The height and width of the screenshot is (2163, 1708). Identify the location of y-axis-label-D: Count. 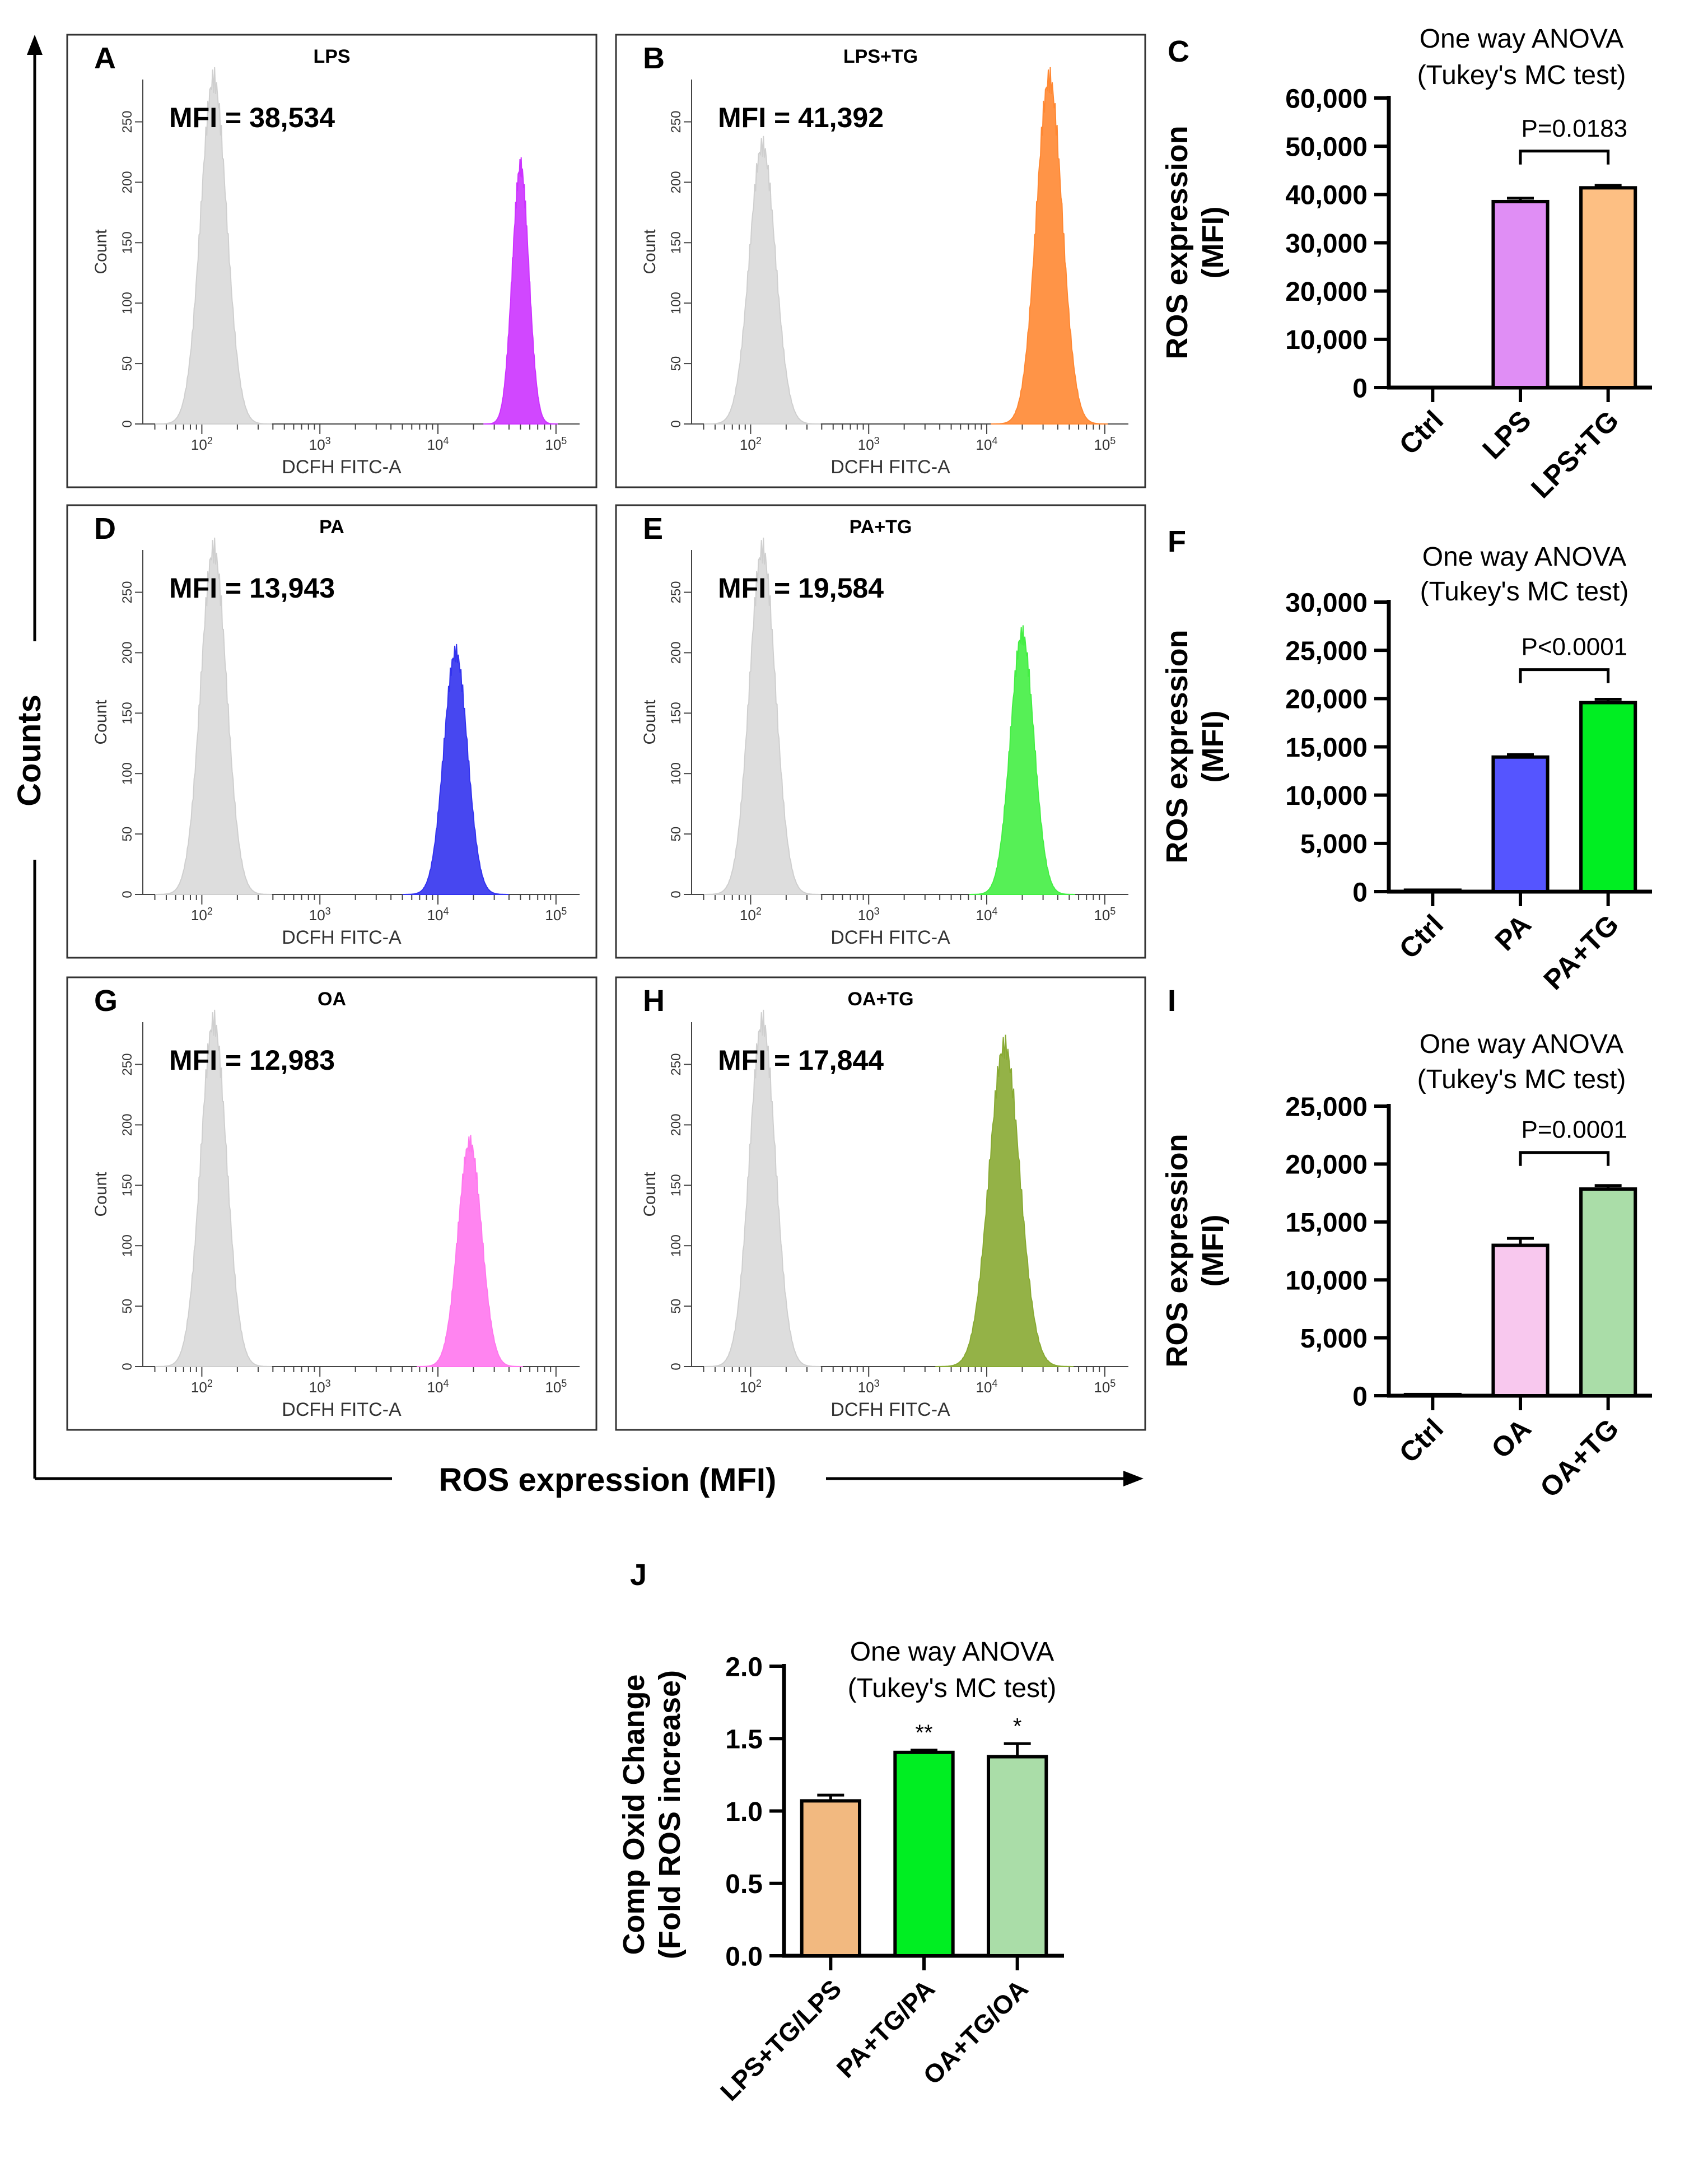
(101, 722).